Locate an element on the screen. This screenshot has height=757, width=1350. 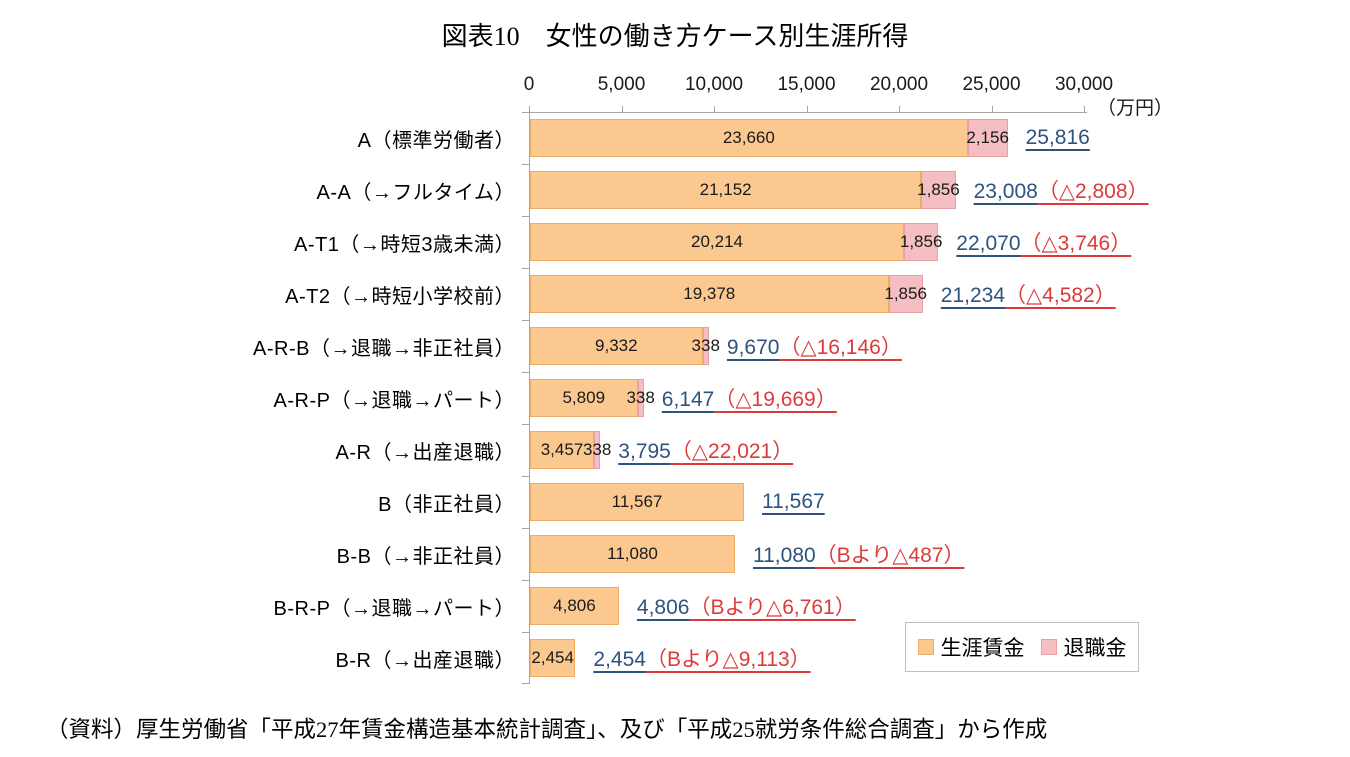
wage-value-label: 11,567 is located at coordinates (637, 501).